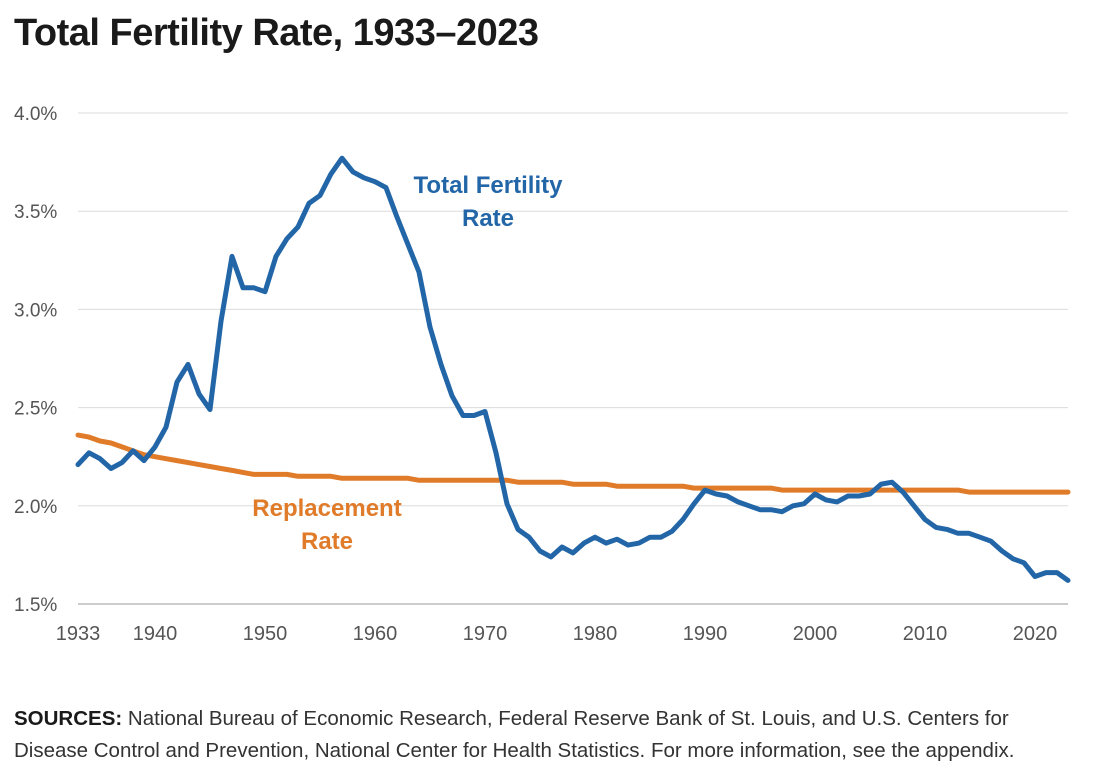 The width and height of the screenshot is (1093, 784). Describe the element at coordinates (595, 634) in the screenshot. I see `x-tick-label: 1980` at that location.